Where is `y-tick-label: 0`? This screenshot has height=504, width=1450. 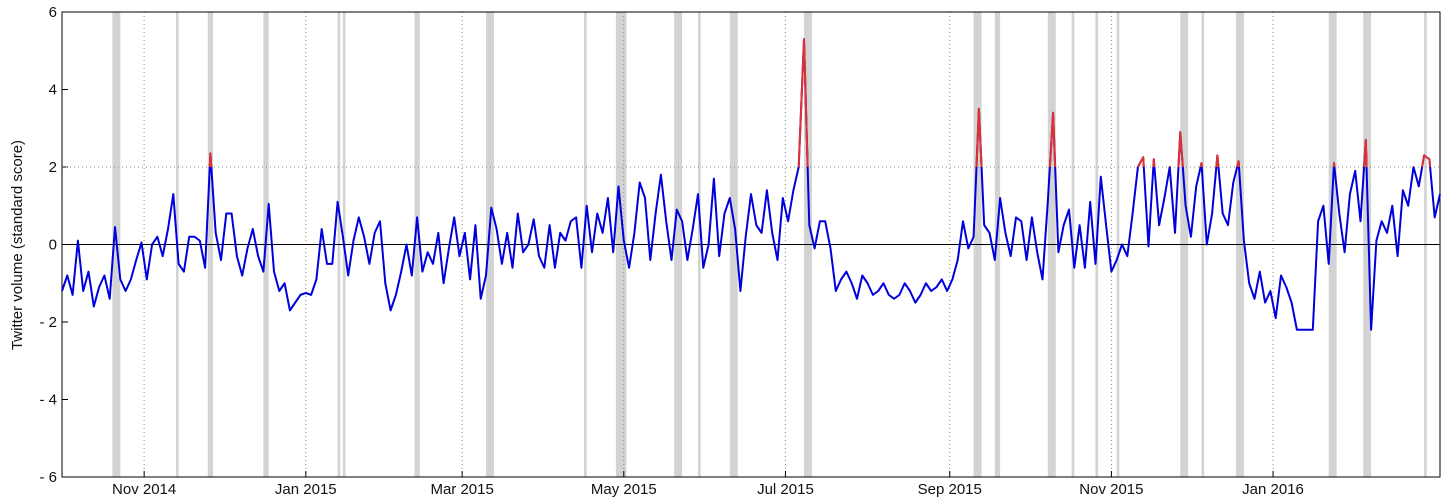 y-tick-label: 0 is located at coordinates (53, 245).